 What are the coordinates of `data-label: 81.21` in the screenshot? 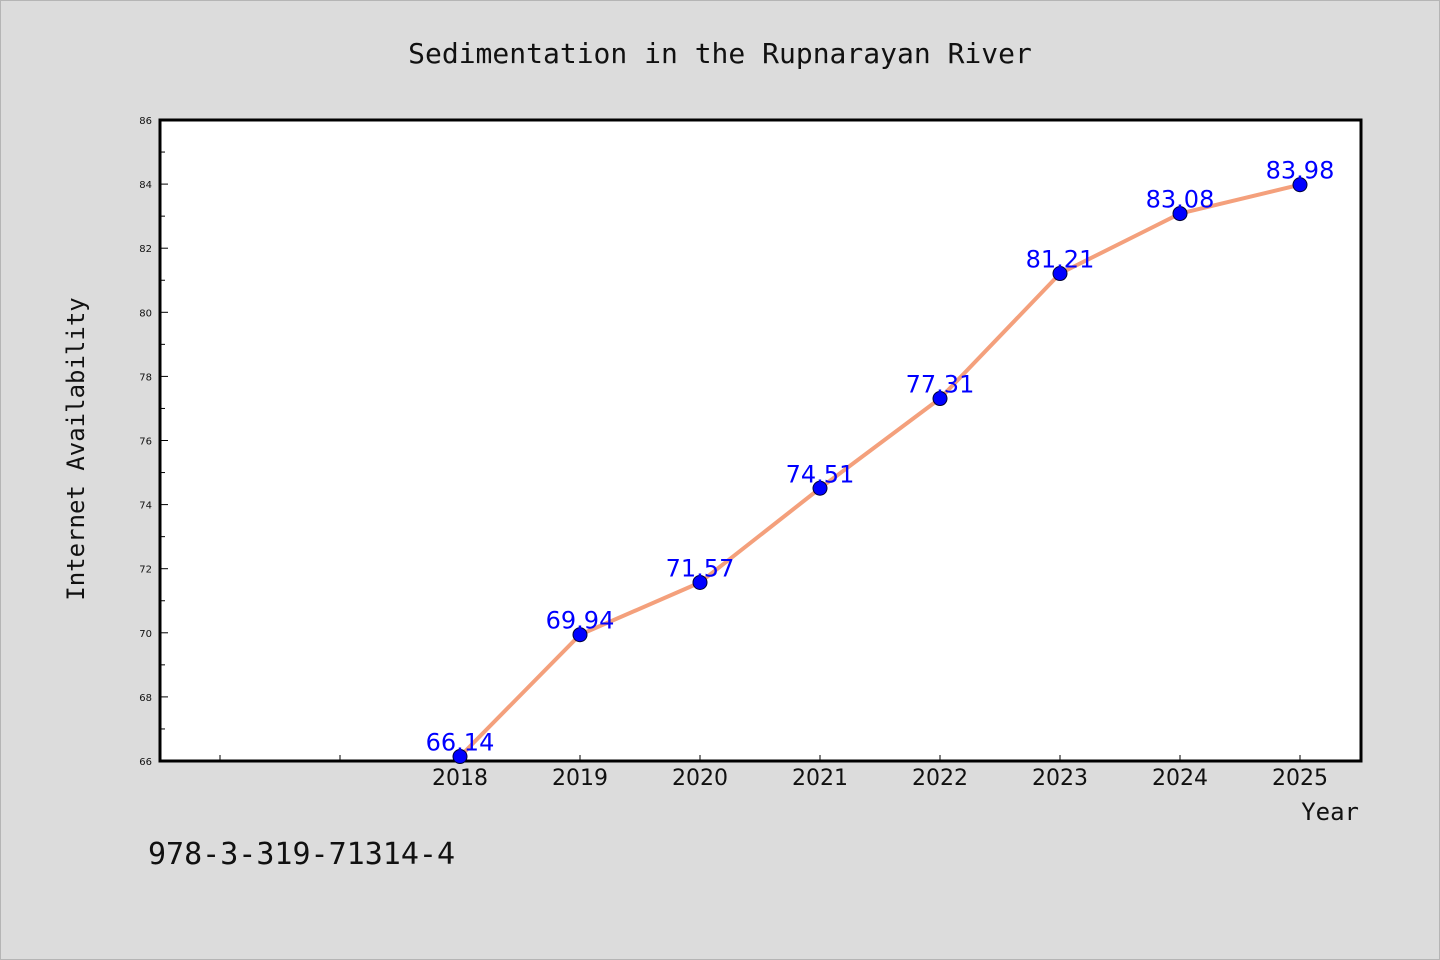 It's located at (1060, 260).